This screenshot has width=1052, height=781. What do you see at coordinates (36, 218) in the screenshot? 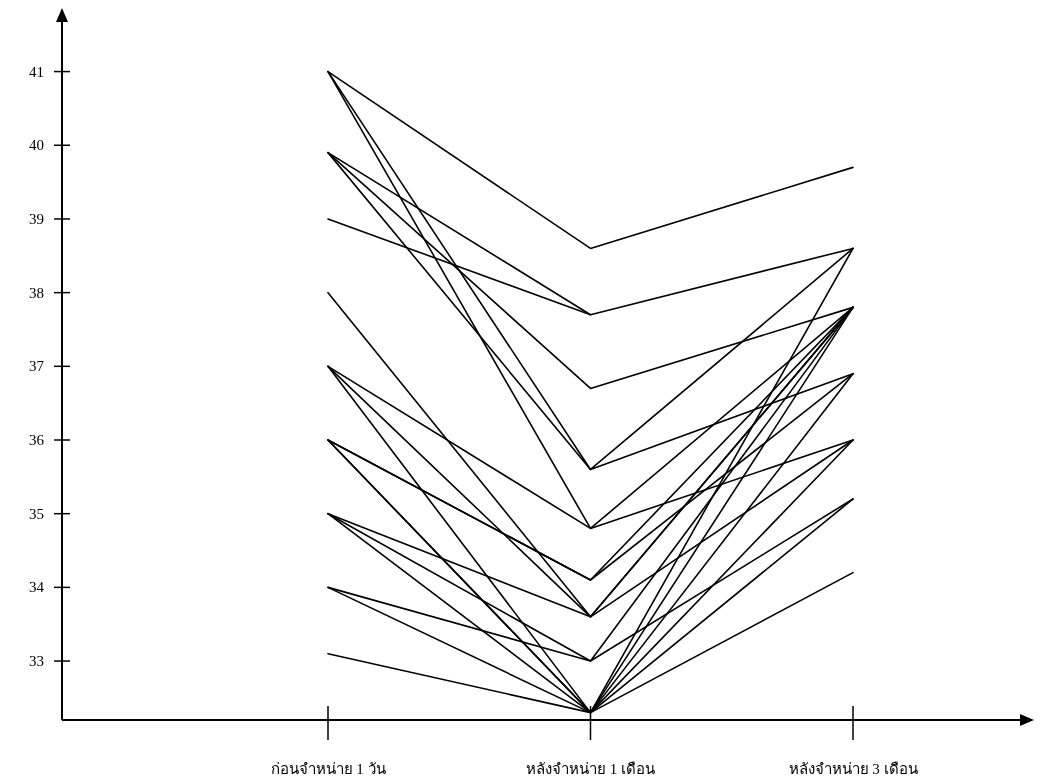
I see `y-tick-label: 39` at bounding box center [36, 218].